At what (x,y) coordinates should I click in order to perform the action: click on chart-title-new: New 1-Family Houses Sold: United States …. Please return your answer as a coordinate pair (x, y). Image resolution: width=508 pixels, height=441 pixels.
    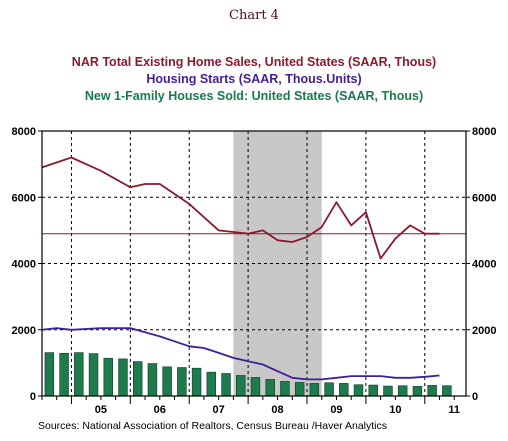
    Looking at the image, I should click on (254, 96).